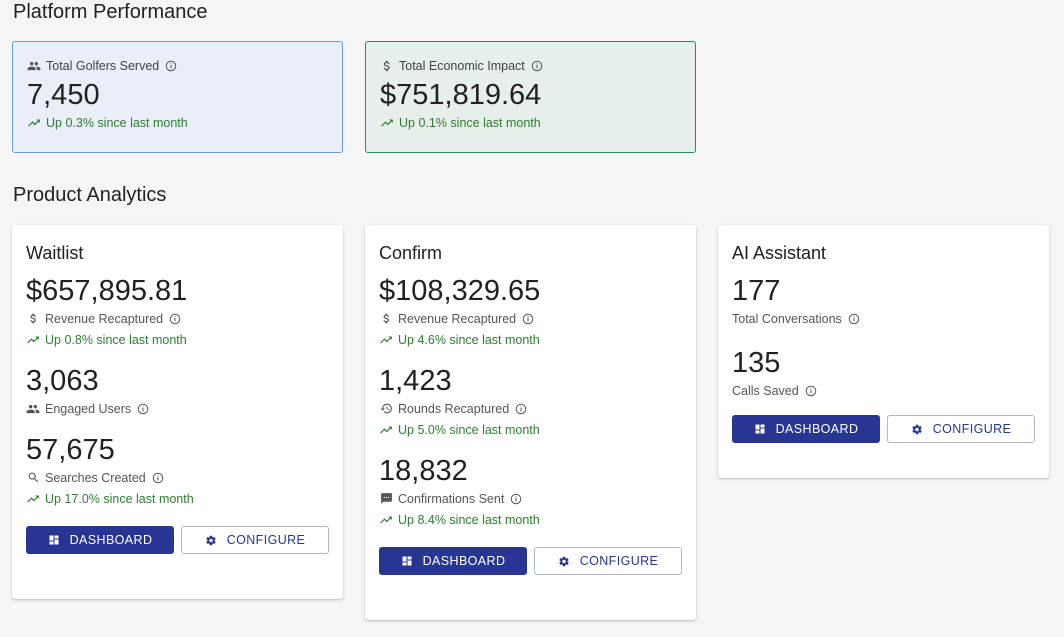  Describe the element at coordinates (88, 408) in the screenshot. I see `metric-label: Engaged Users` at that location.